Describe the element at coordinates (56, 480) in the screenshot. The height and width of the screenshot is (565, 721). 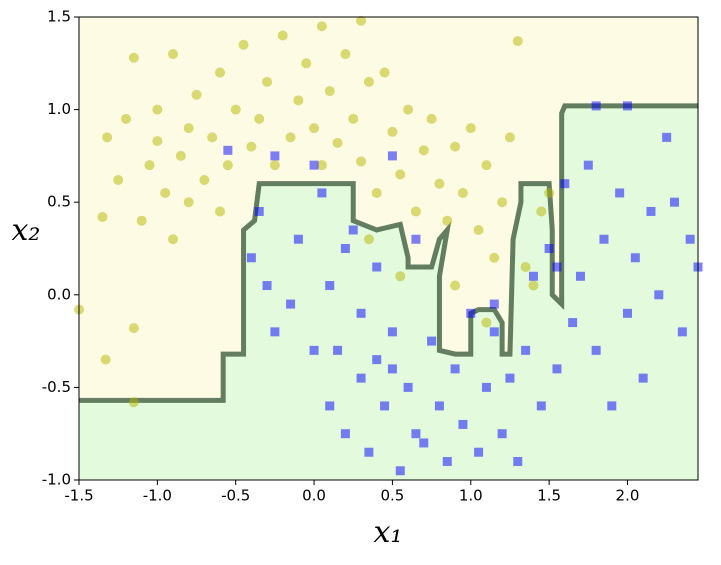
I see `y-tick-label: -1.0` at that location.